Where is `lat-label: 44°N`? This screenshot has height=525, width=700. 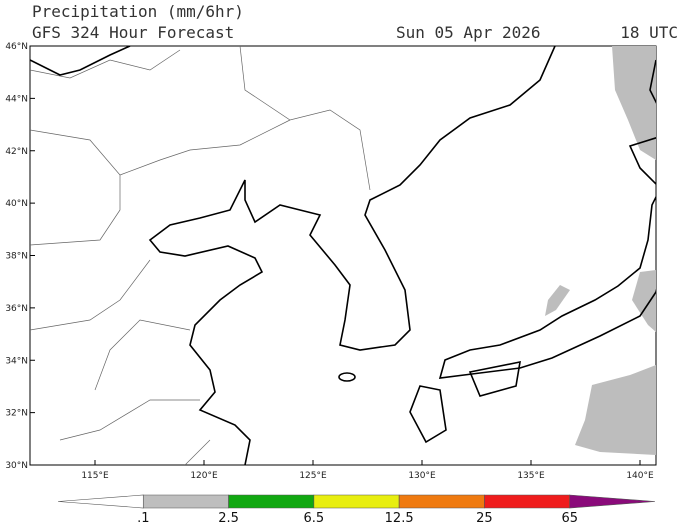
lat-label: 44°N is located at coordinates (16, 99).